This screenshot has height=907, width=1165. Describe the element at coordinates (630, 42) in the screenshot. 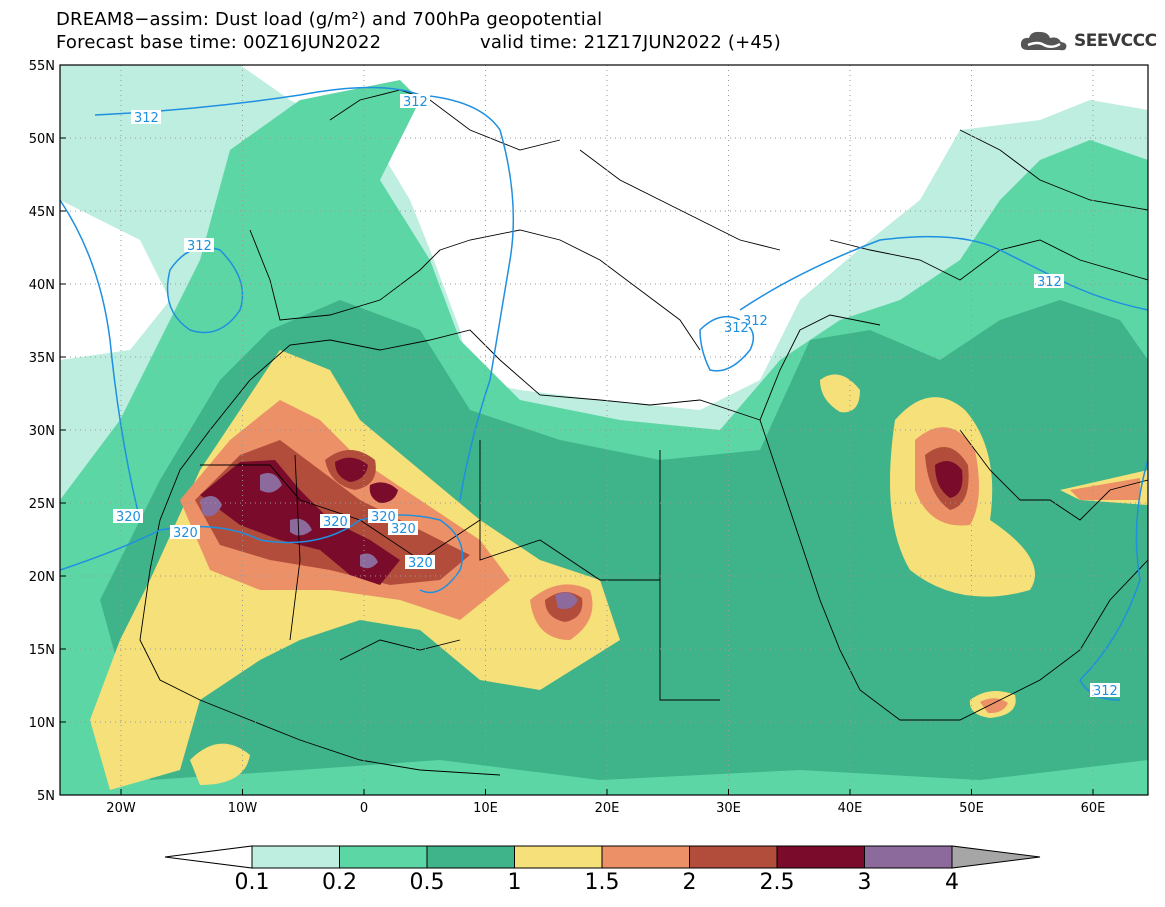

I see `valid-time: valid time: 21Z17JUN2022 (+45)` at that location.